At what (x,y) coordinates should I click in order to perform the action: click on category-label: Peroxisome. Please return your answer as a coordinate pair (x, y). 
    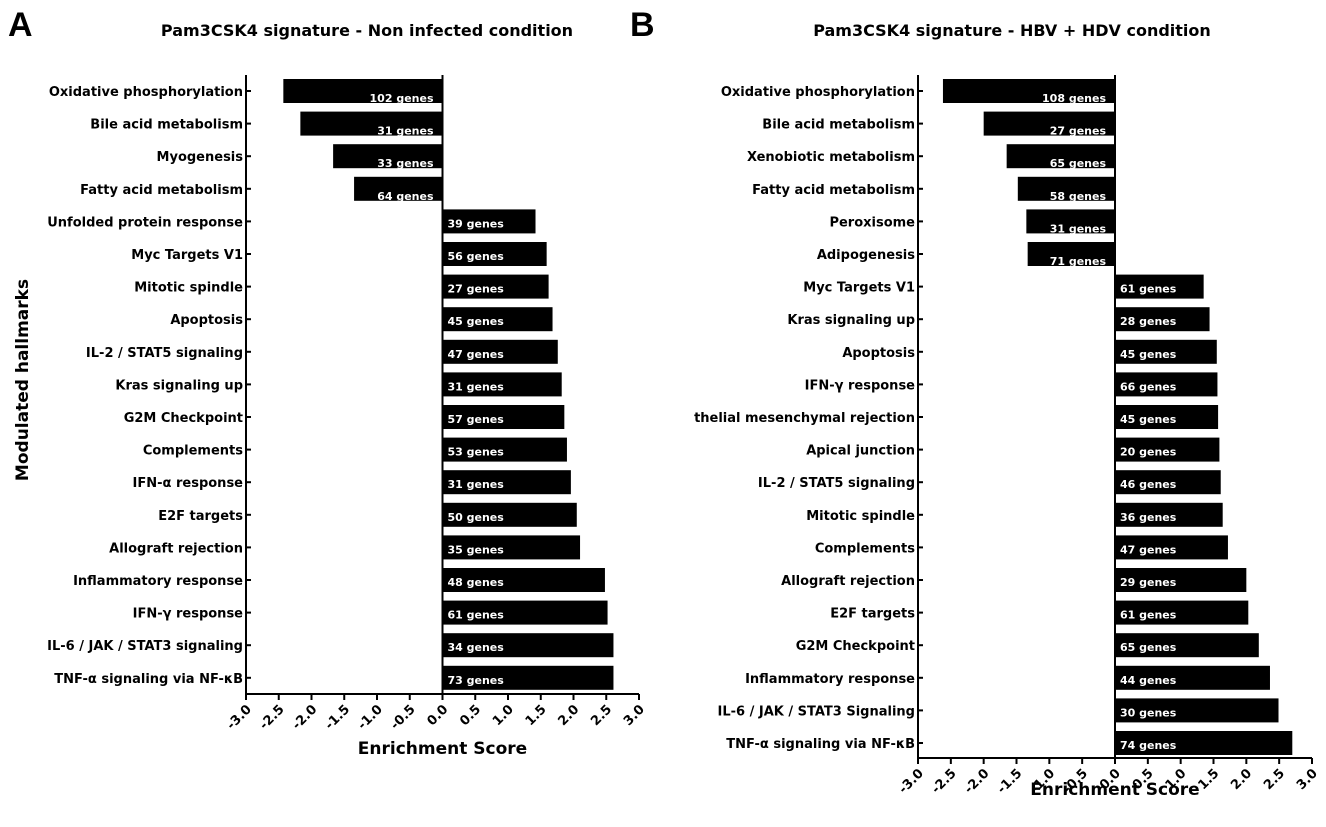
    Looking at the image, I should click on (872, 222).